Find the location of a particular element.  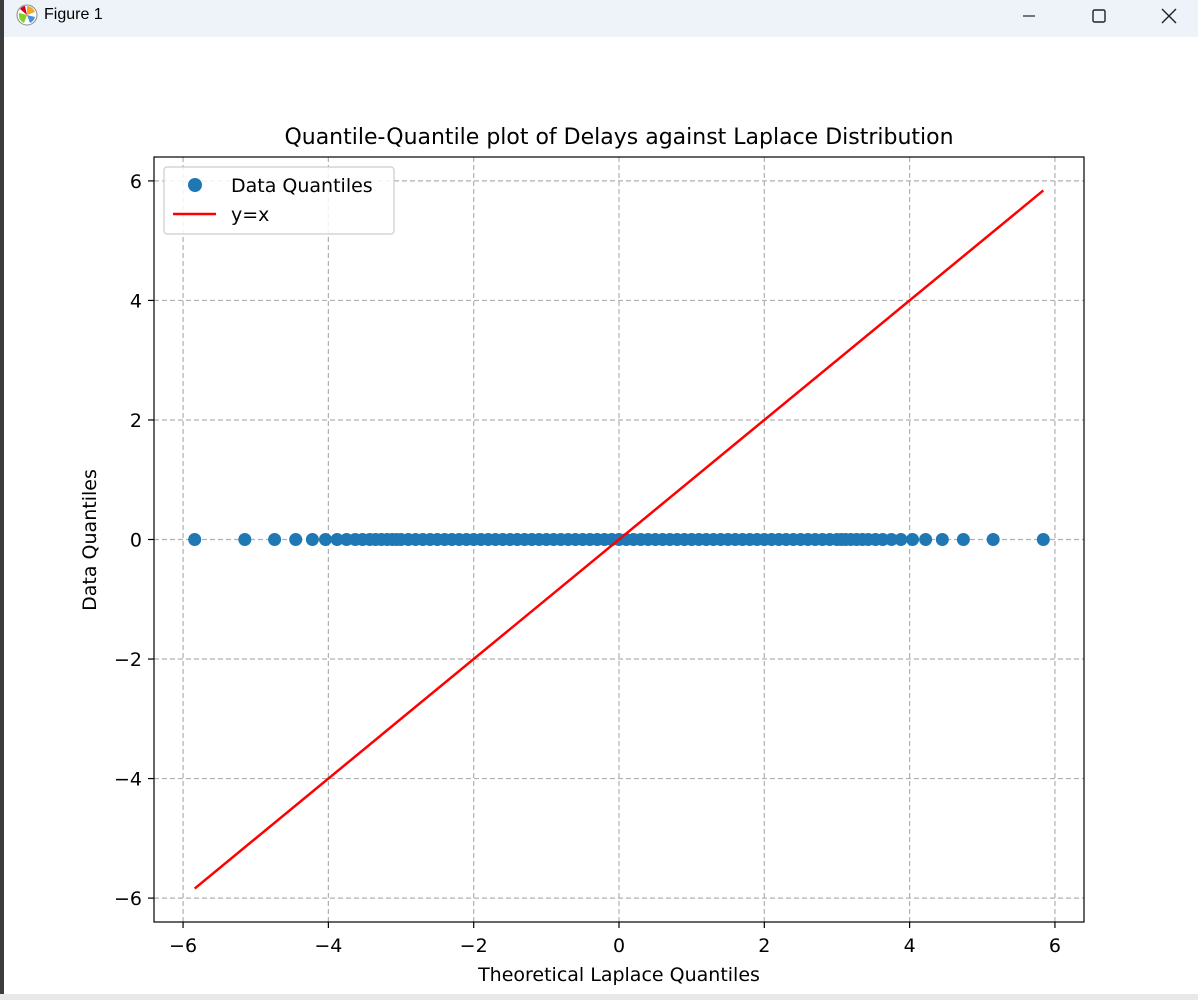

y-tick-label: 2 is located at coordinates (136, 421).